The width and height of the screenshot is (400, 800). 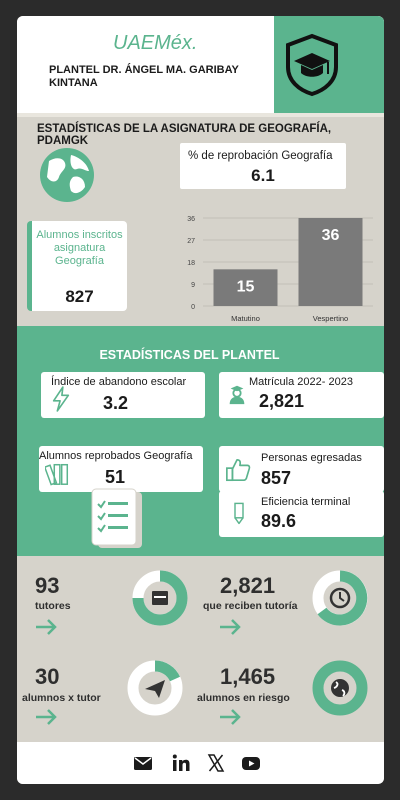 I want to click on divider, so click(x=200, y=115).